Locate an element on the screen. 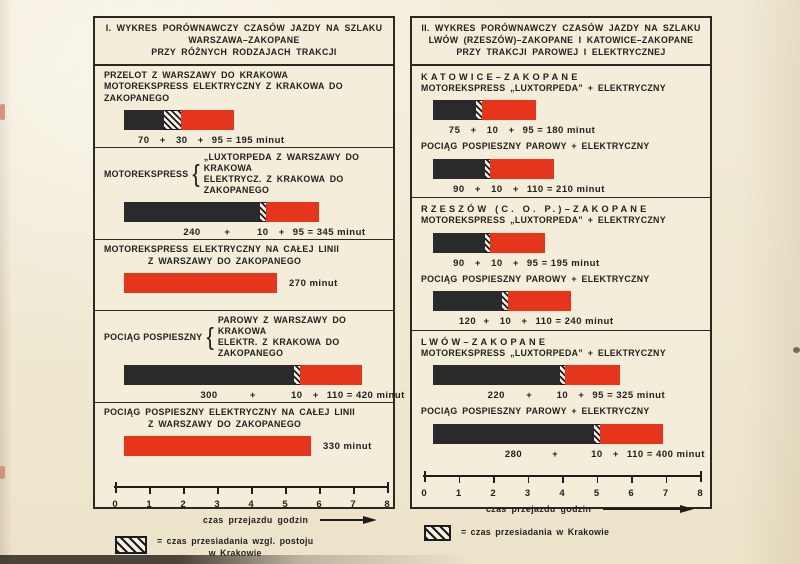 This screenshot has height=564, width=800. axis-caption: czas przejazdu godzin is located at coordinates (244, 520).